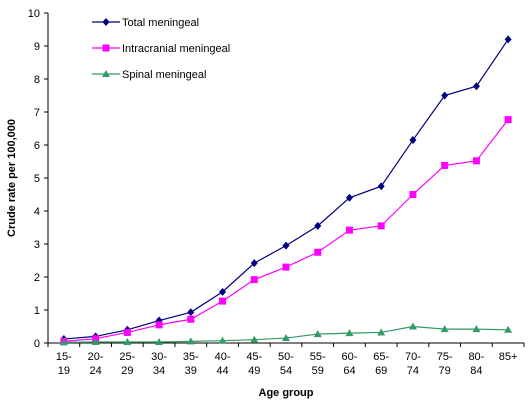 Image resolution: width=532 pixels, height=402 pixels. Describe the element at coordinates (37, 80) in the screenshot. I see `y-tick-label: 8` at that location.